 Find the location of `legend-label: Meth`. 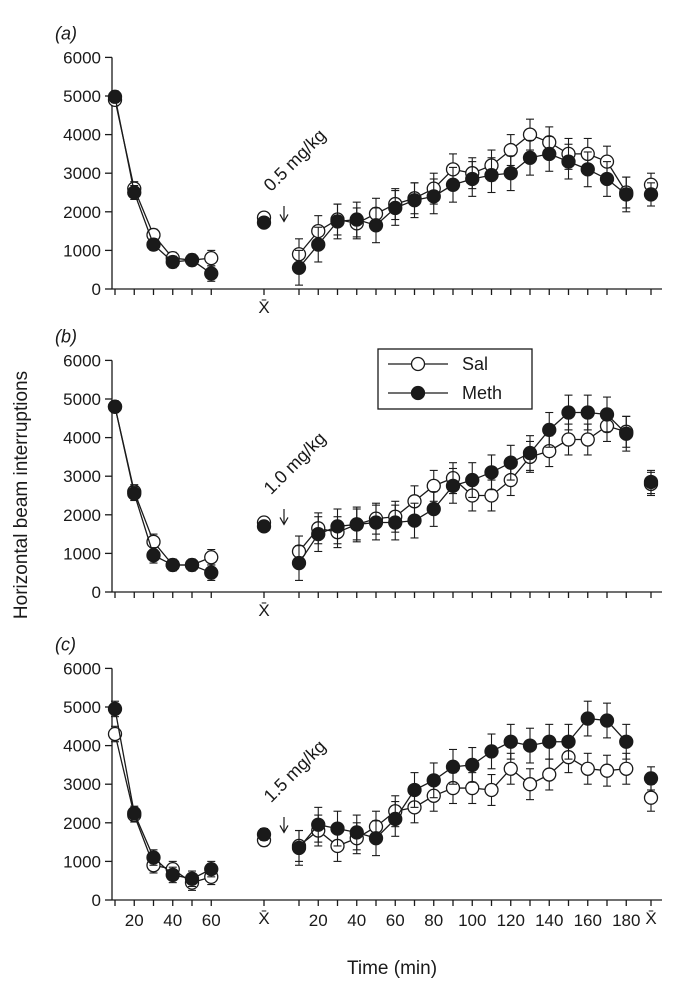

legend-label: Meth is located at coordinates (482, 393).